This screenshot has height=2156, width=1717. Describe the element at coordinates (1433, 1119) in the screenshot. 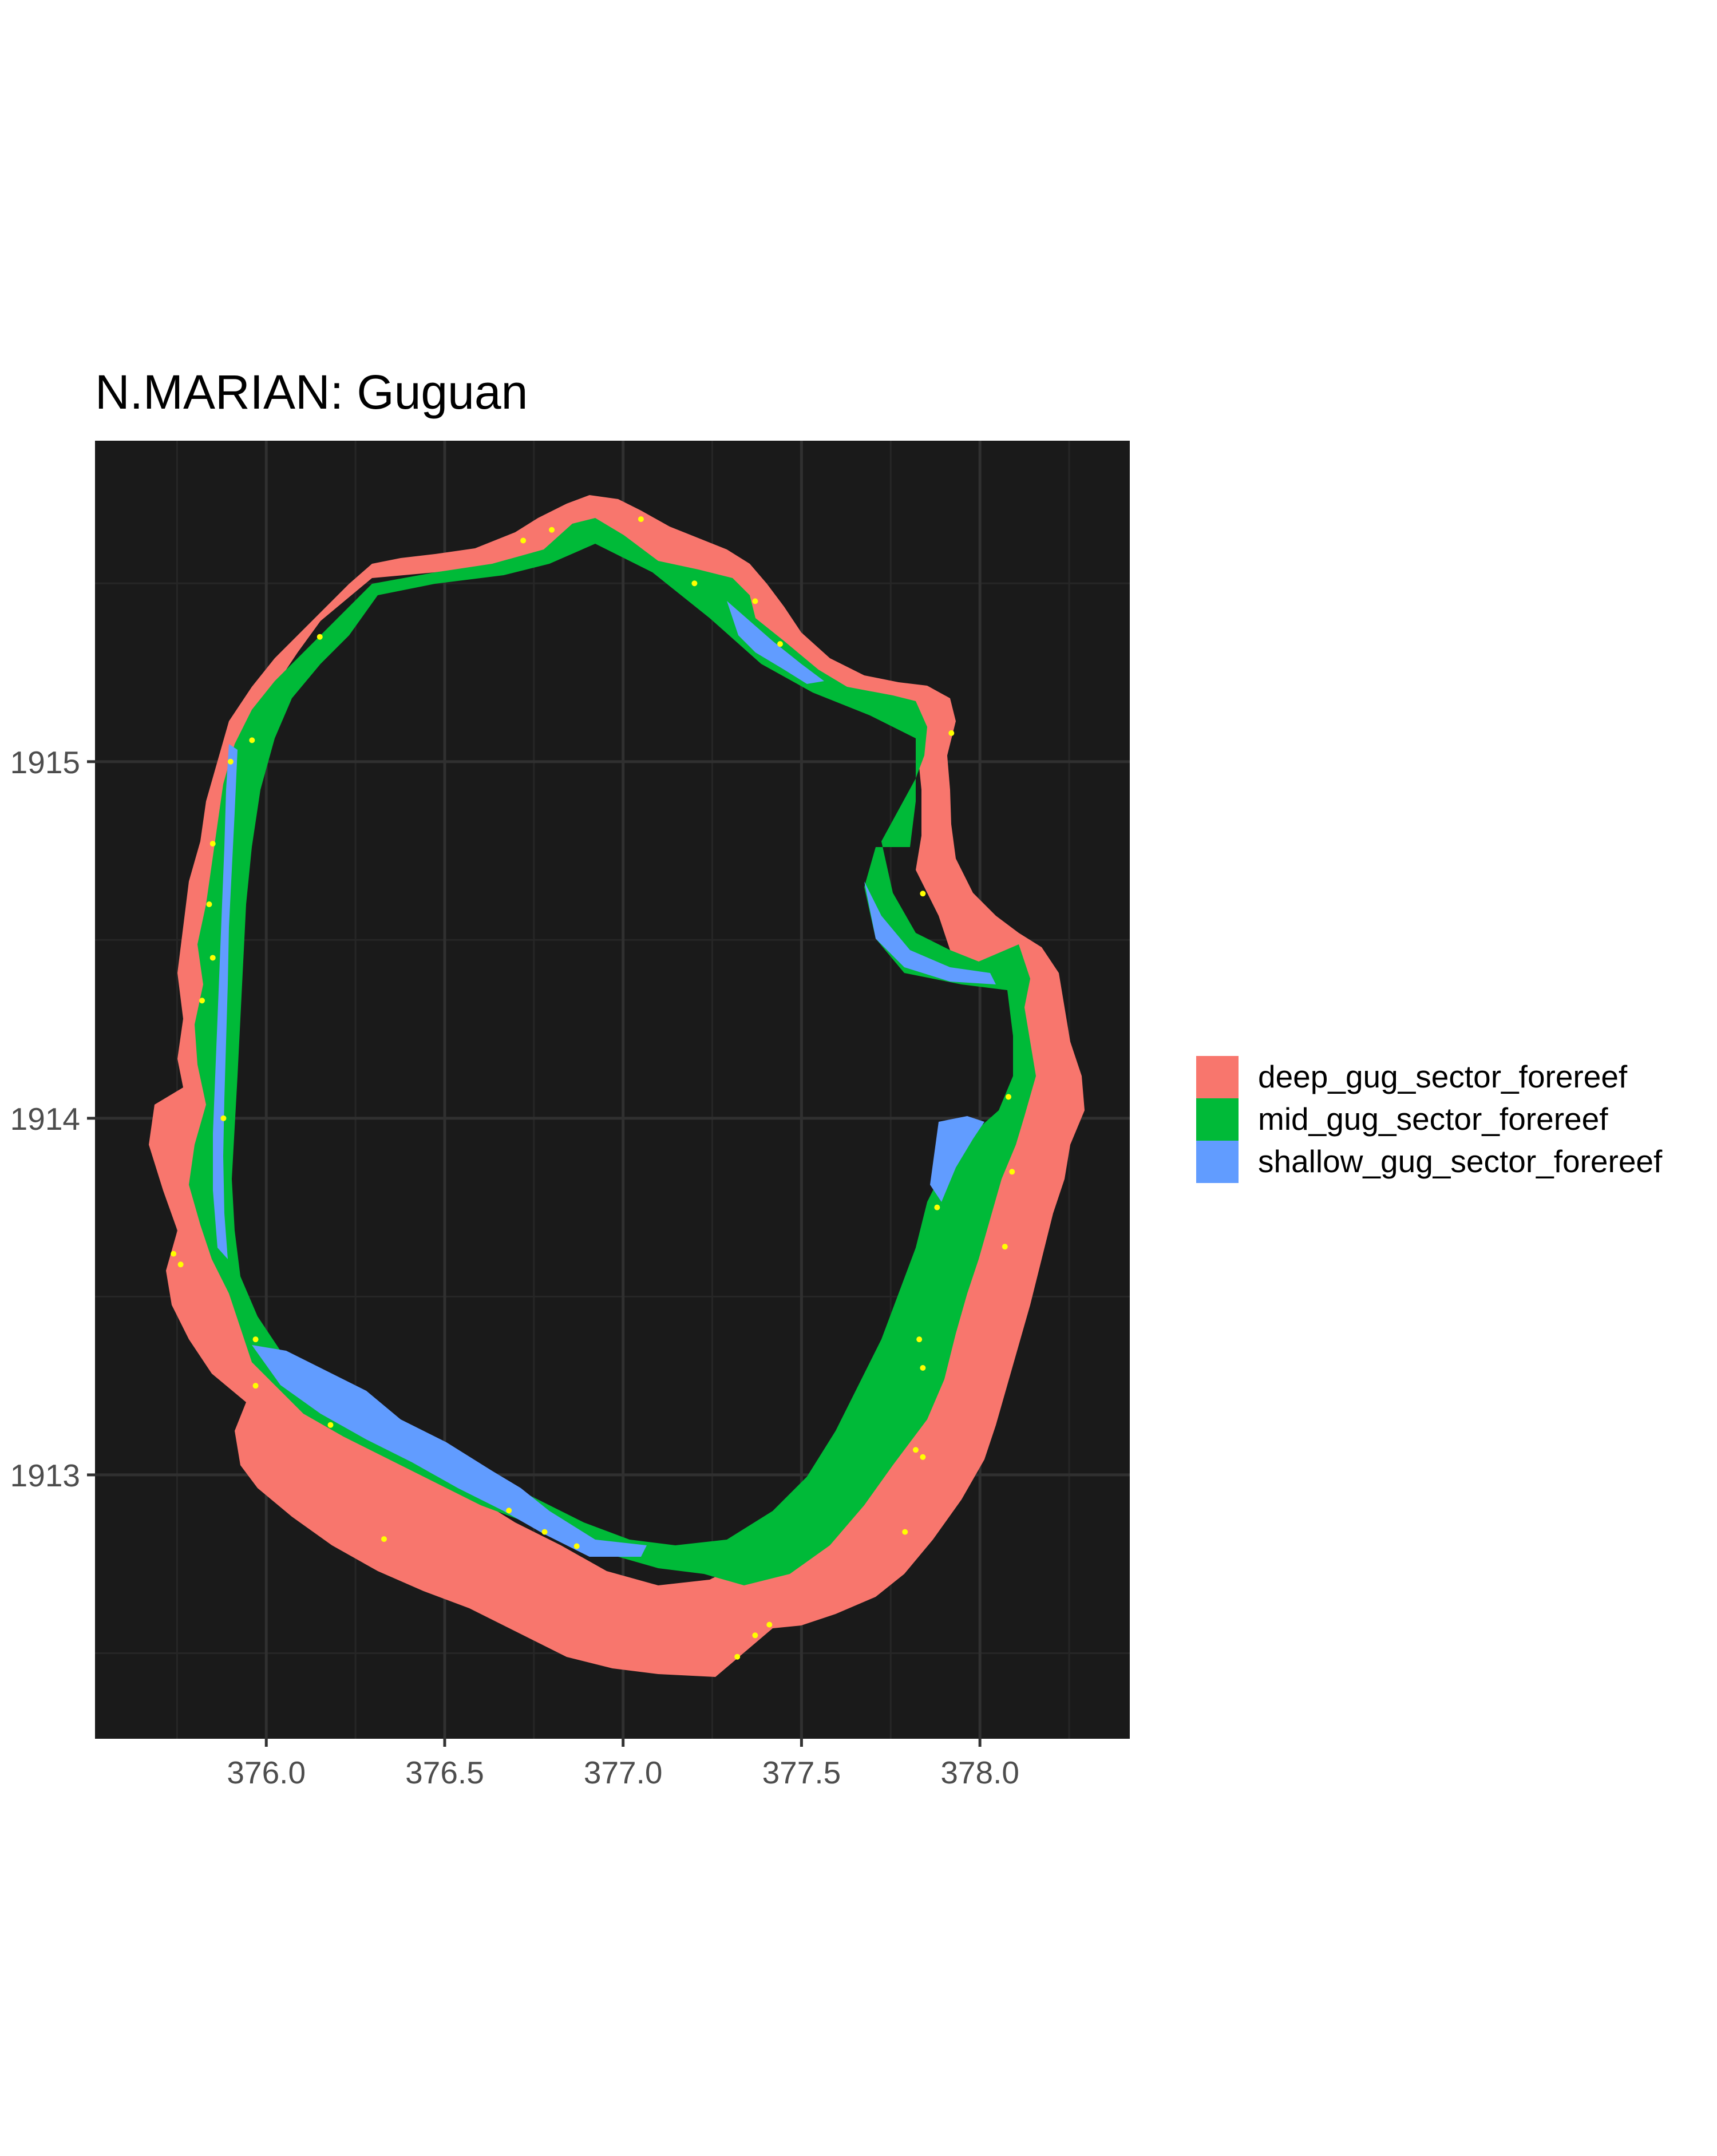

I see `legend-label-mid: mid_gug_sector_forereef` at that location.